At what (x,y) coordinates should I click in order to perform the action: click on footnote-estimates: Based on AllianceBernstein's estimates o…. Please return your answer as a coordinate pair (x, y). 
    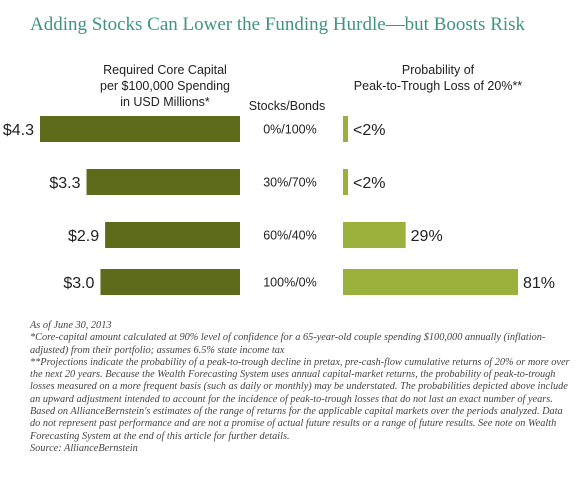
    Looking at the image, I should click on (296, 424).